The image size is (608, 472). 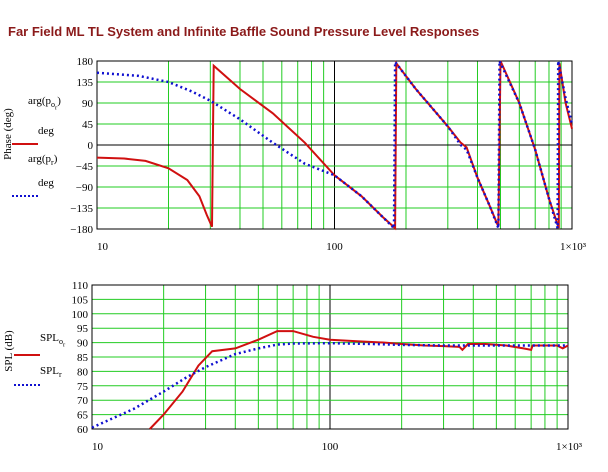 I want to click on bottom-ytick-label: 100, so click(x=80, y=315).